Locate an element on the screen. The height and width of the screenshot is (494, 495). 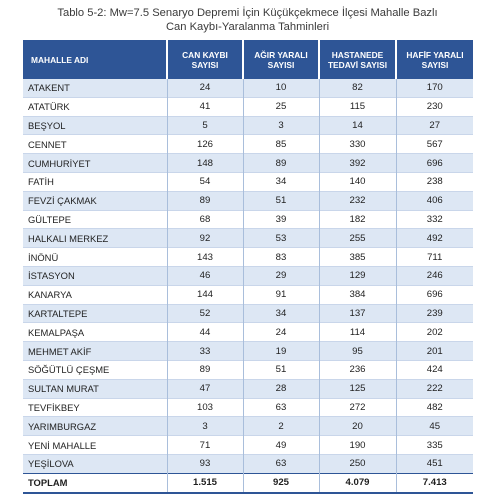
table-row: KEMALPAŞA 44 24 114 202 is located at coordinates (248, 332).